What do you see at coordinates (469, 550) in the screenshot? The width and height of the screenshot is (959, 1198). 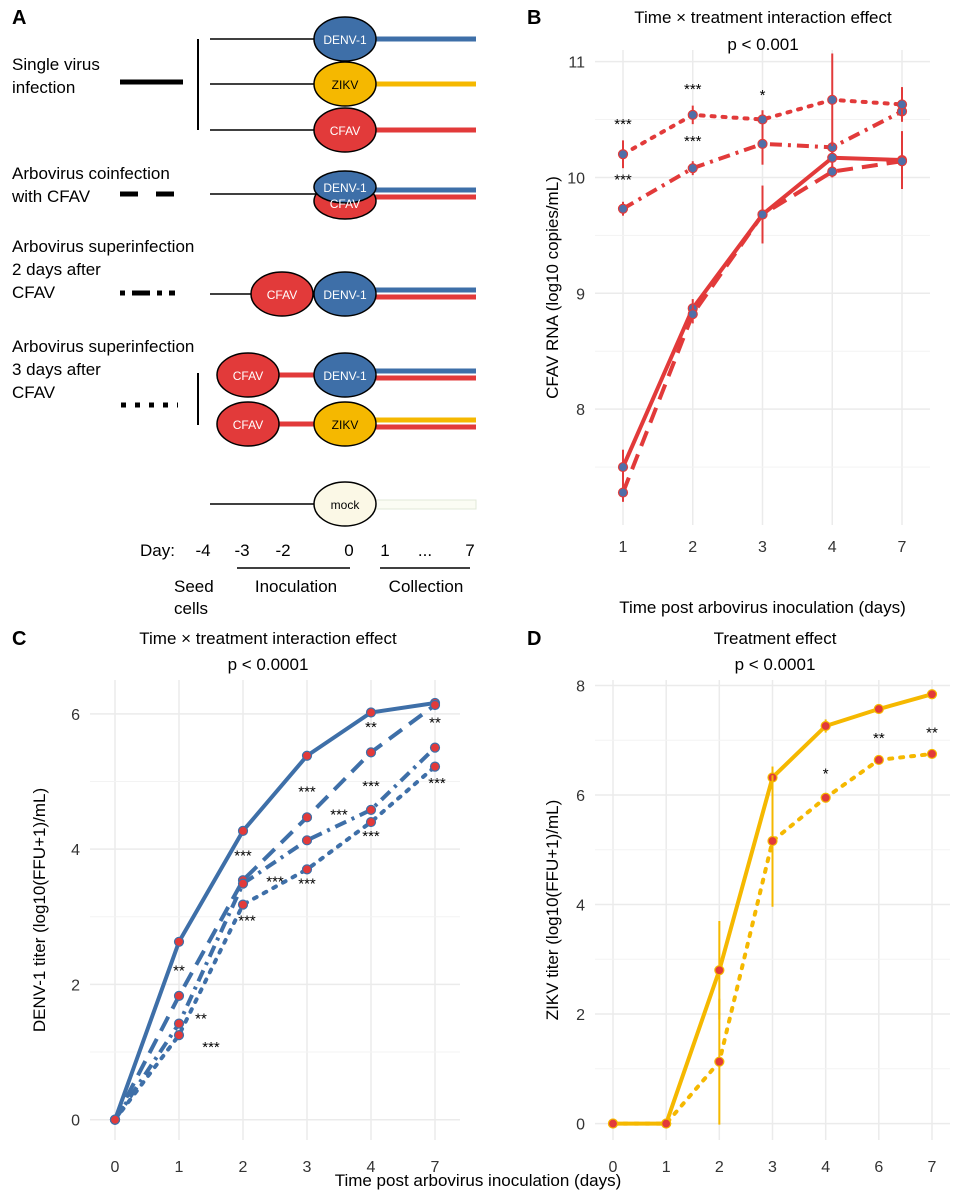 I see `day-tick: 7` at bounding box center [469, 550].